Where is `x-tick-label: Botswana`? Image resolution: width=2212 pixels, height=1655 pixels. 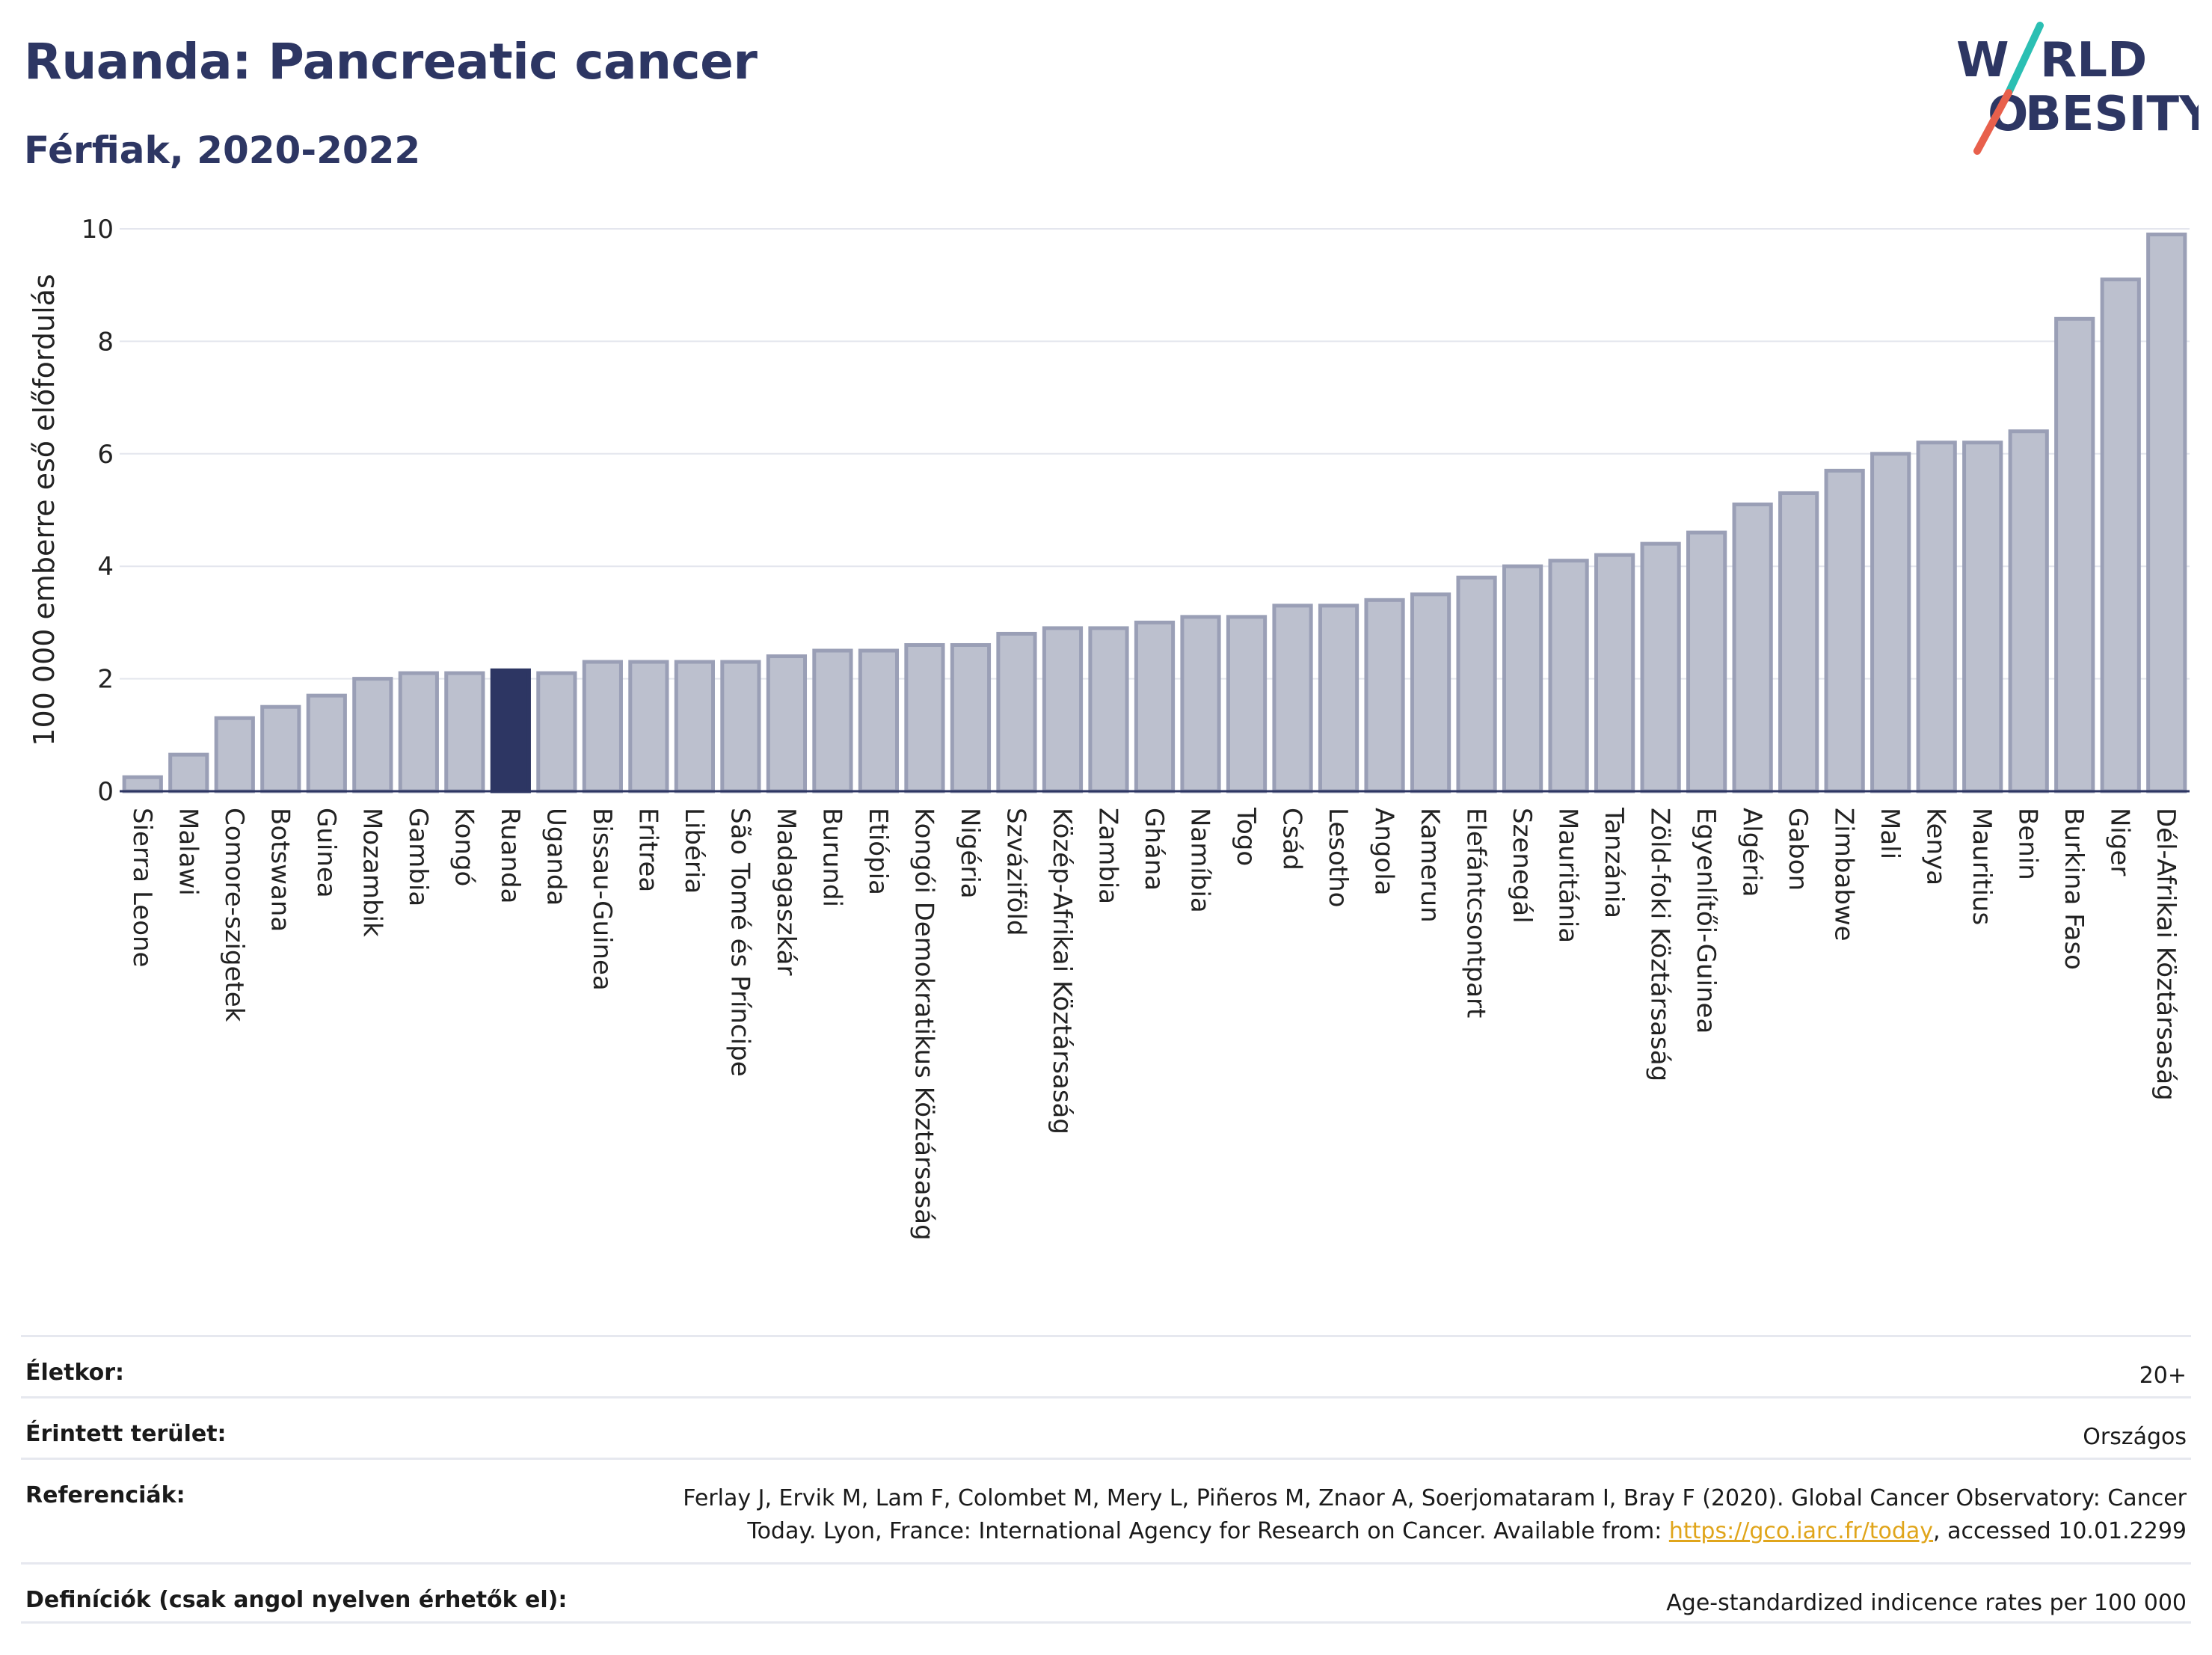
x-tick-label: Botswana is located at coordinates (280, 870).